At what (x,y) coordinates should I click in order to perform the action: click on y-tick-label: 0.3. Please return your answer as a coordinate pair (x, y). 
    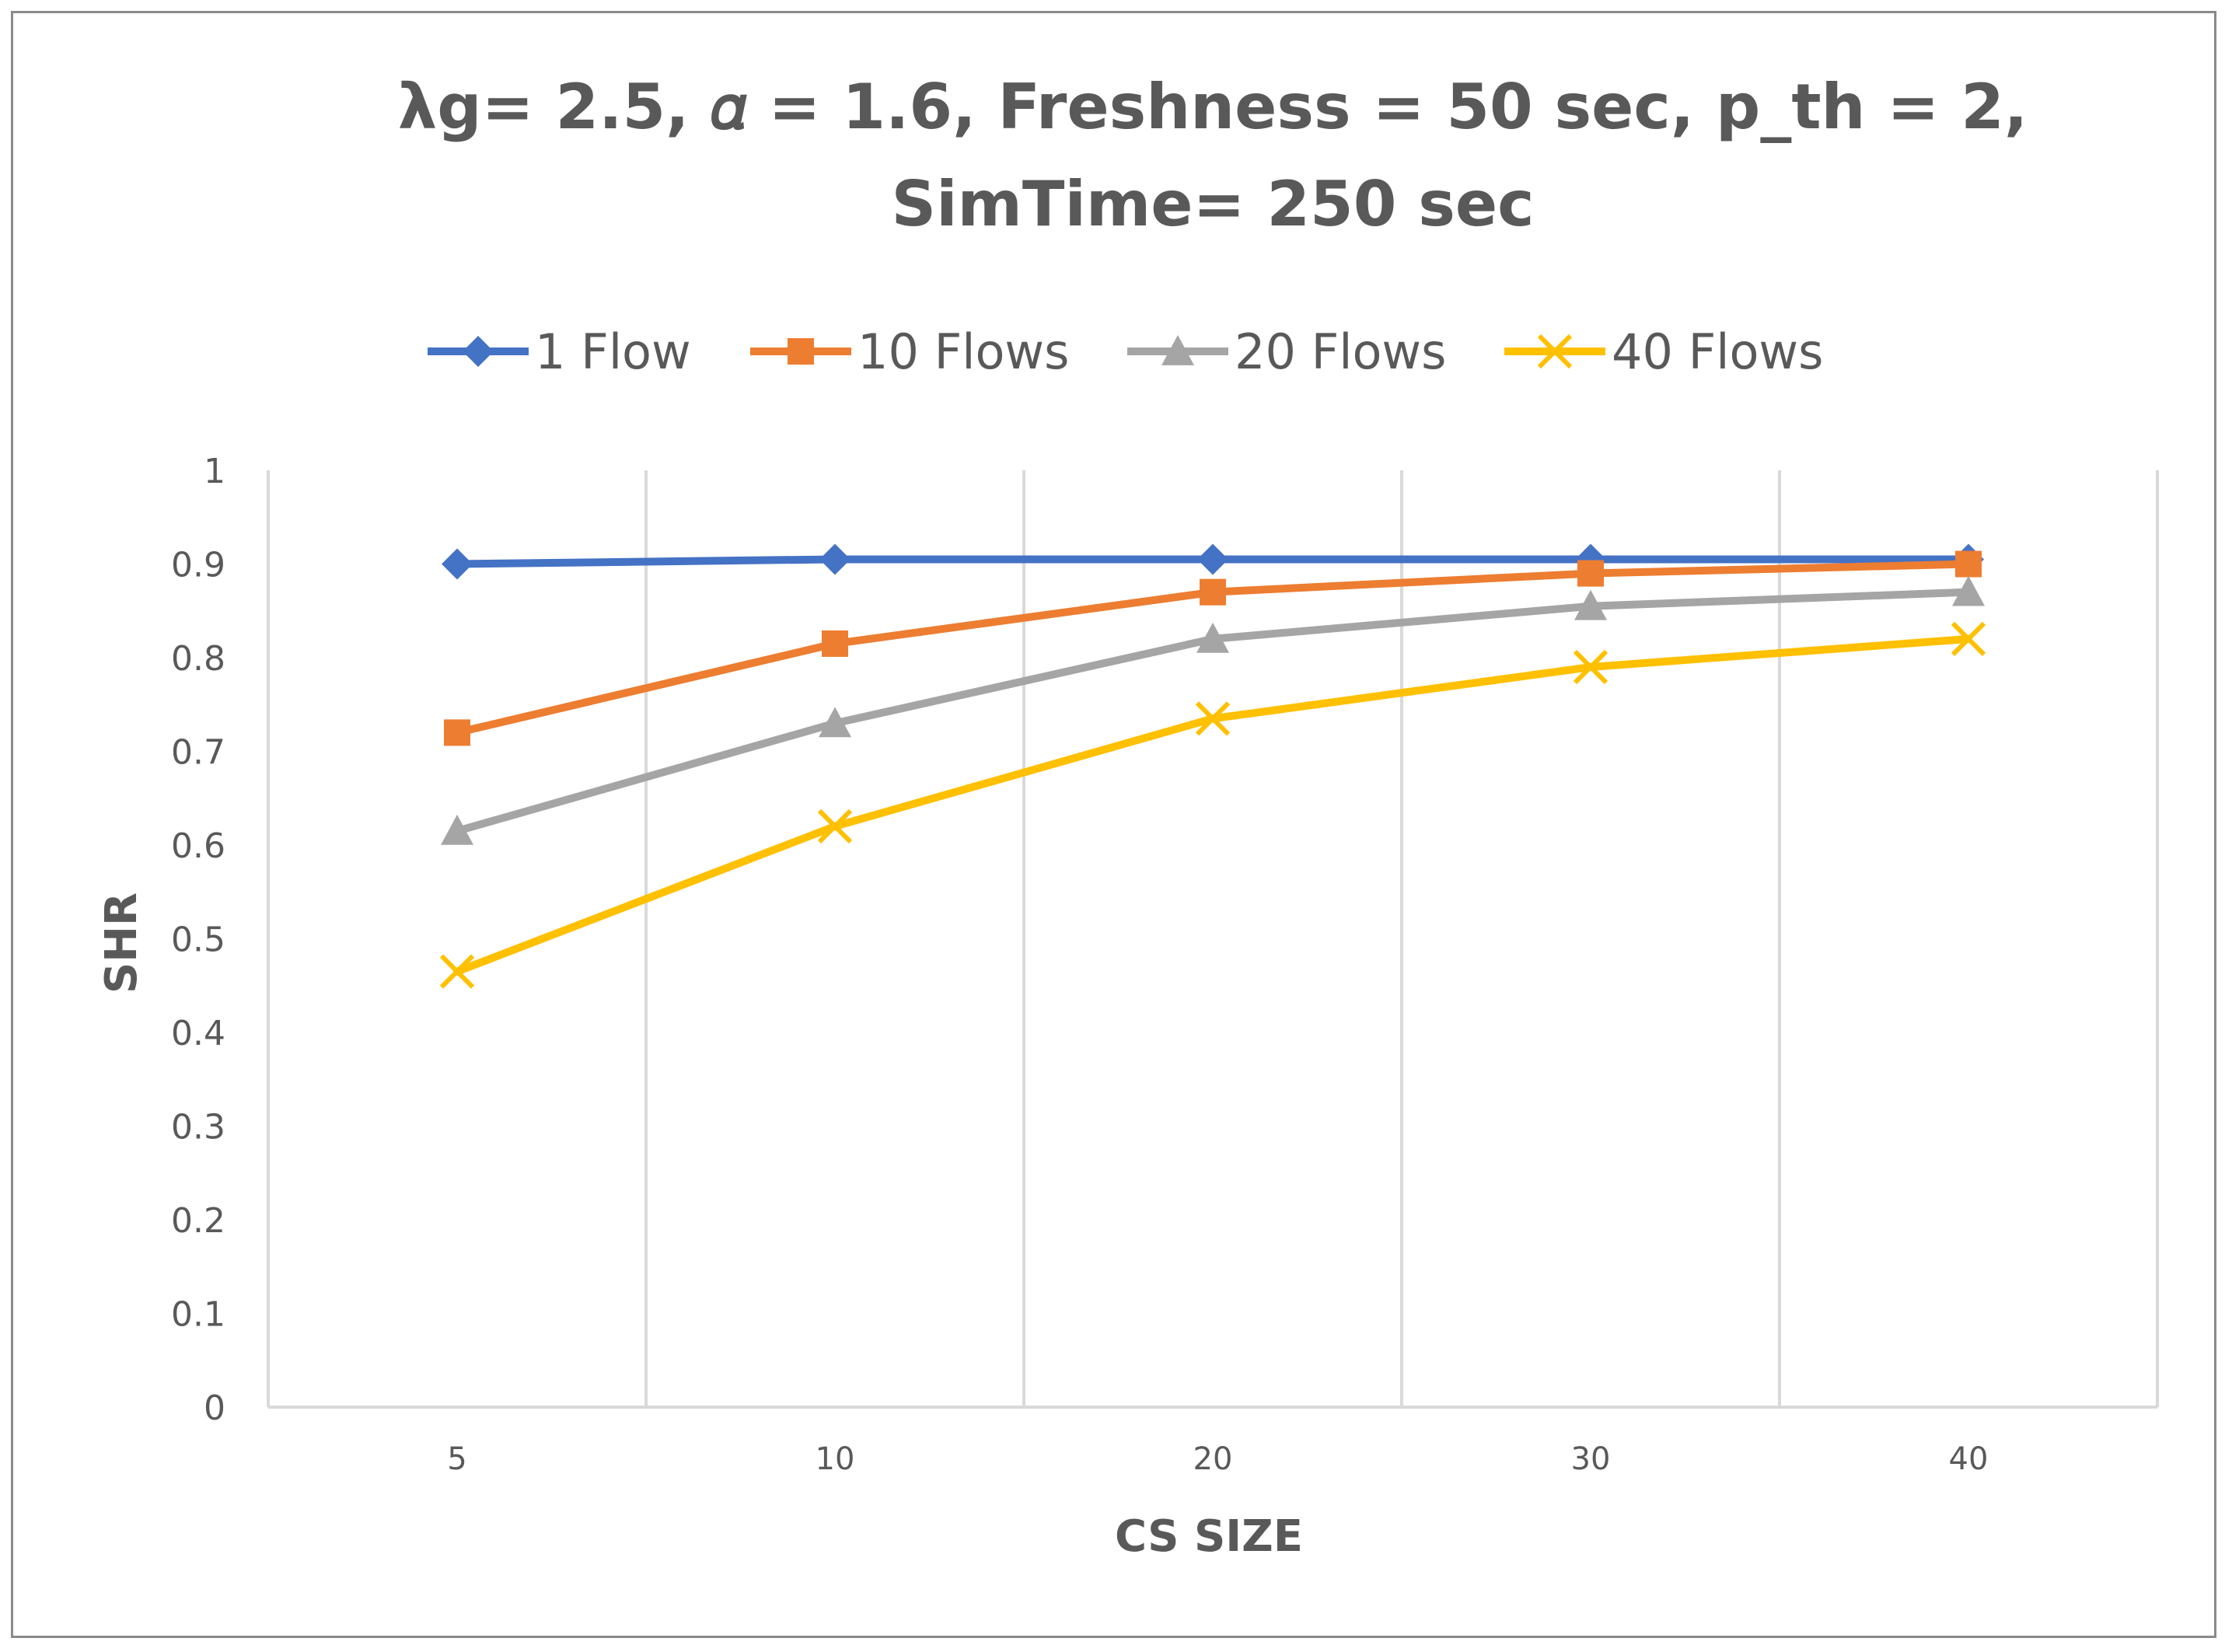
    Looking at the image, I should click on (198, 1127).